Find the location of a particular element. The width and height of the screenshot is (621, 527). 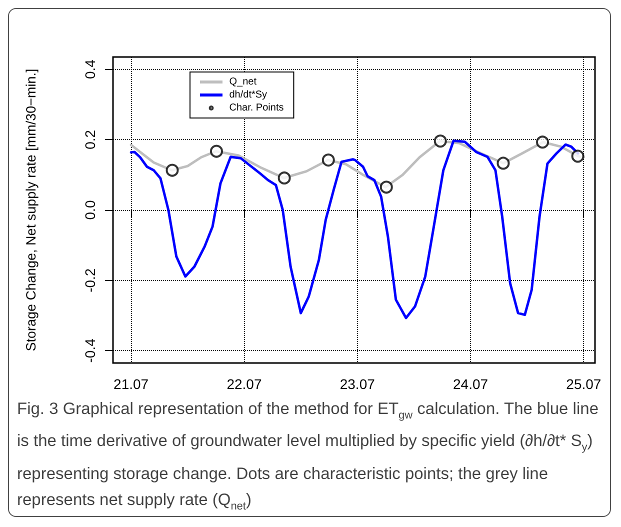

legend-label: Q_net is located at coordinates (243, 82).